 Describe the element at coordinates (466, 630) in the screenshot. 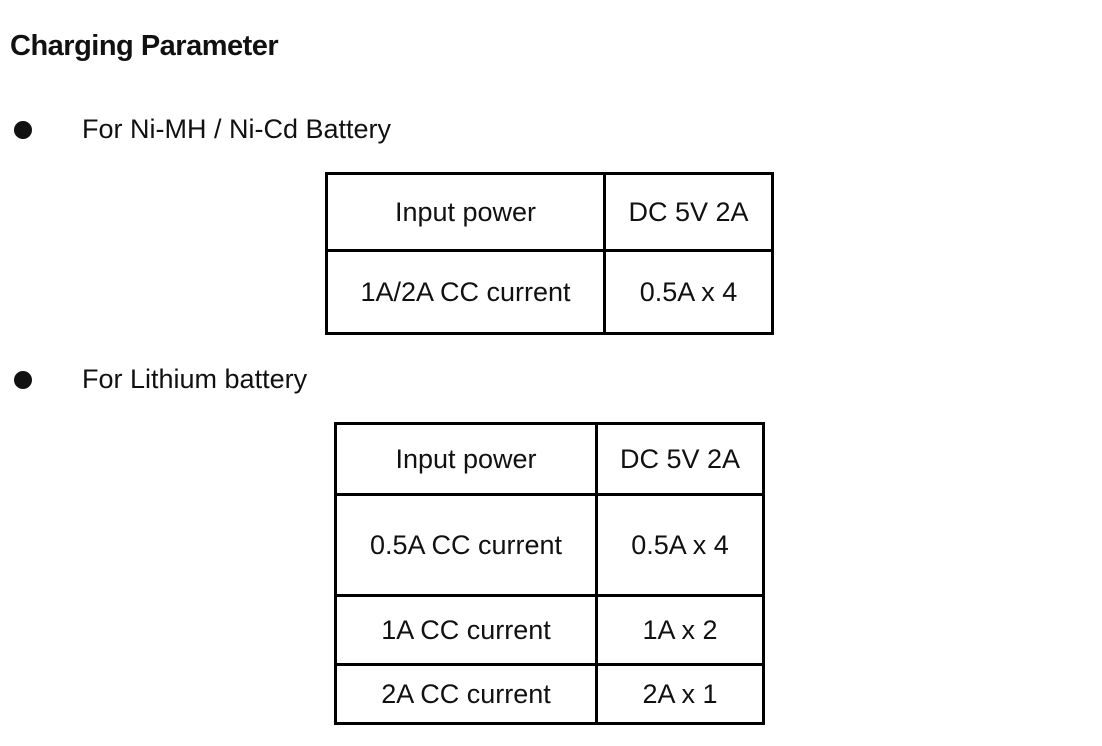

I see `table-cell: 1A CC current` at that location.